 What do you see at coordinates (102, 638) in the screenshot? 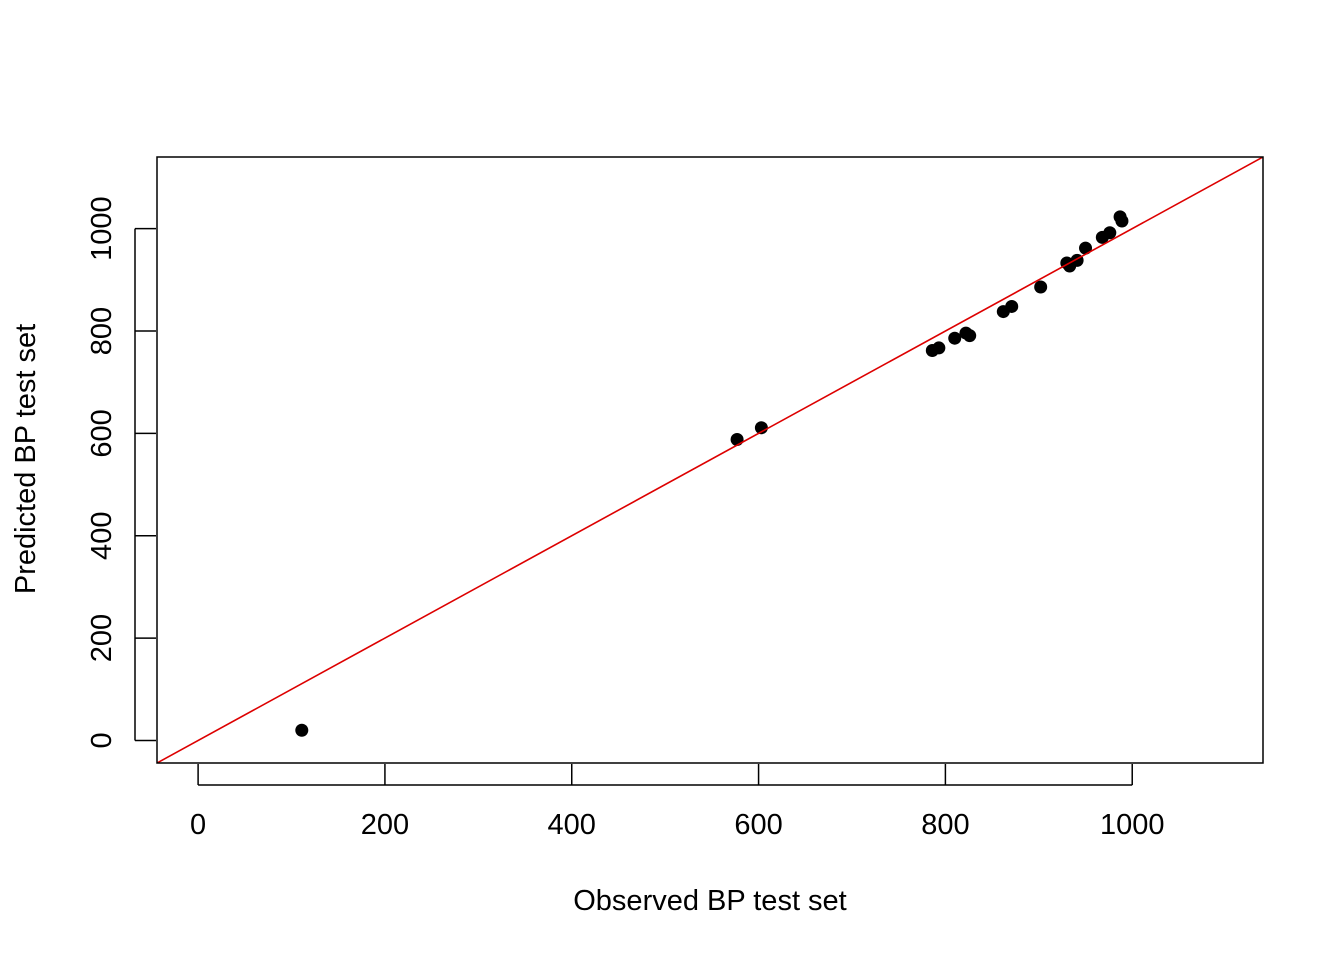
I see `y-tick-label-200: 200` at bounding box center [102, 638].